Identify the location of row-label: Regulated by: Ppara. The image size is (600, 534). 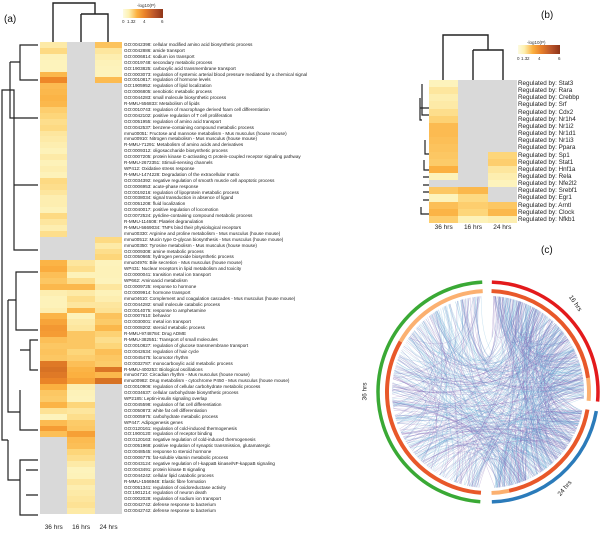
(547, 148).